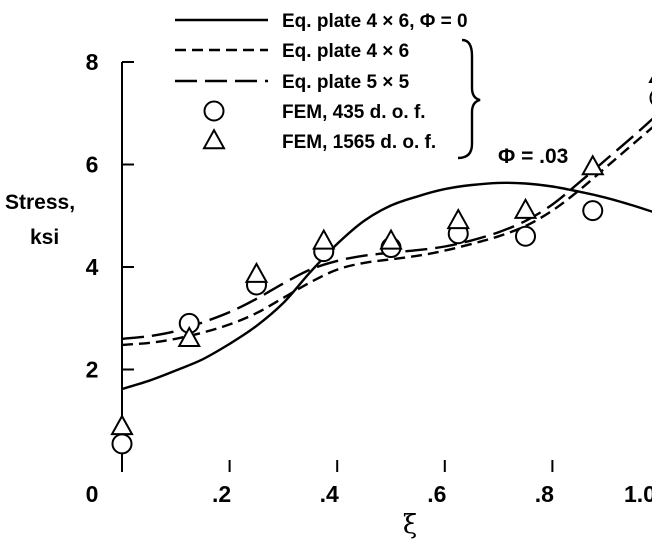 This screenshot has height=544, width=652. What do you see at coordinates (92, 165) in the screenshot?
I see `y-tick-label: 6` at bounding box center [92, 165].